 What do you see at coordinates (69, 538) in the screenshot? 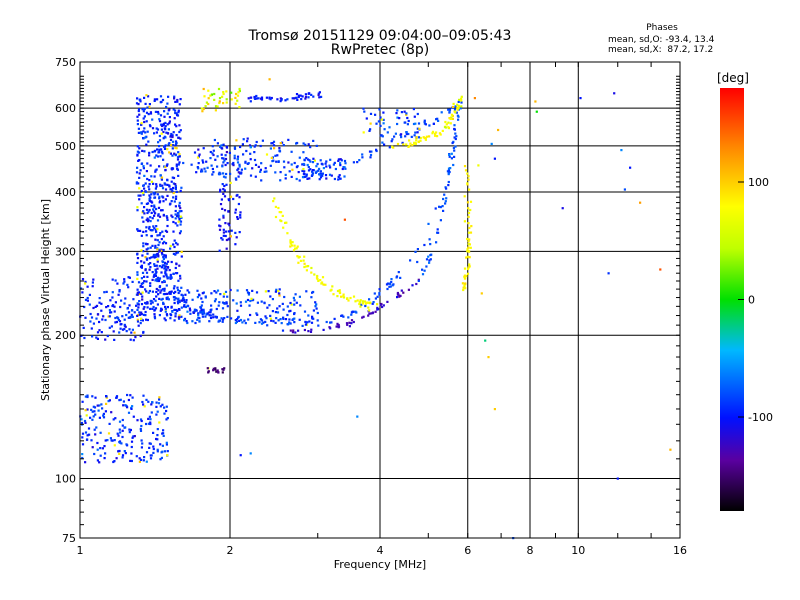
I see `y-tick-label: 75` at bounding box center [69, 538].